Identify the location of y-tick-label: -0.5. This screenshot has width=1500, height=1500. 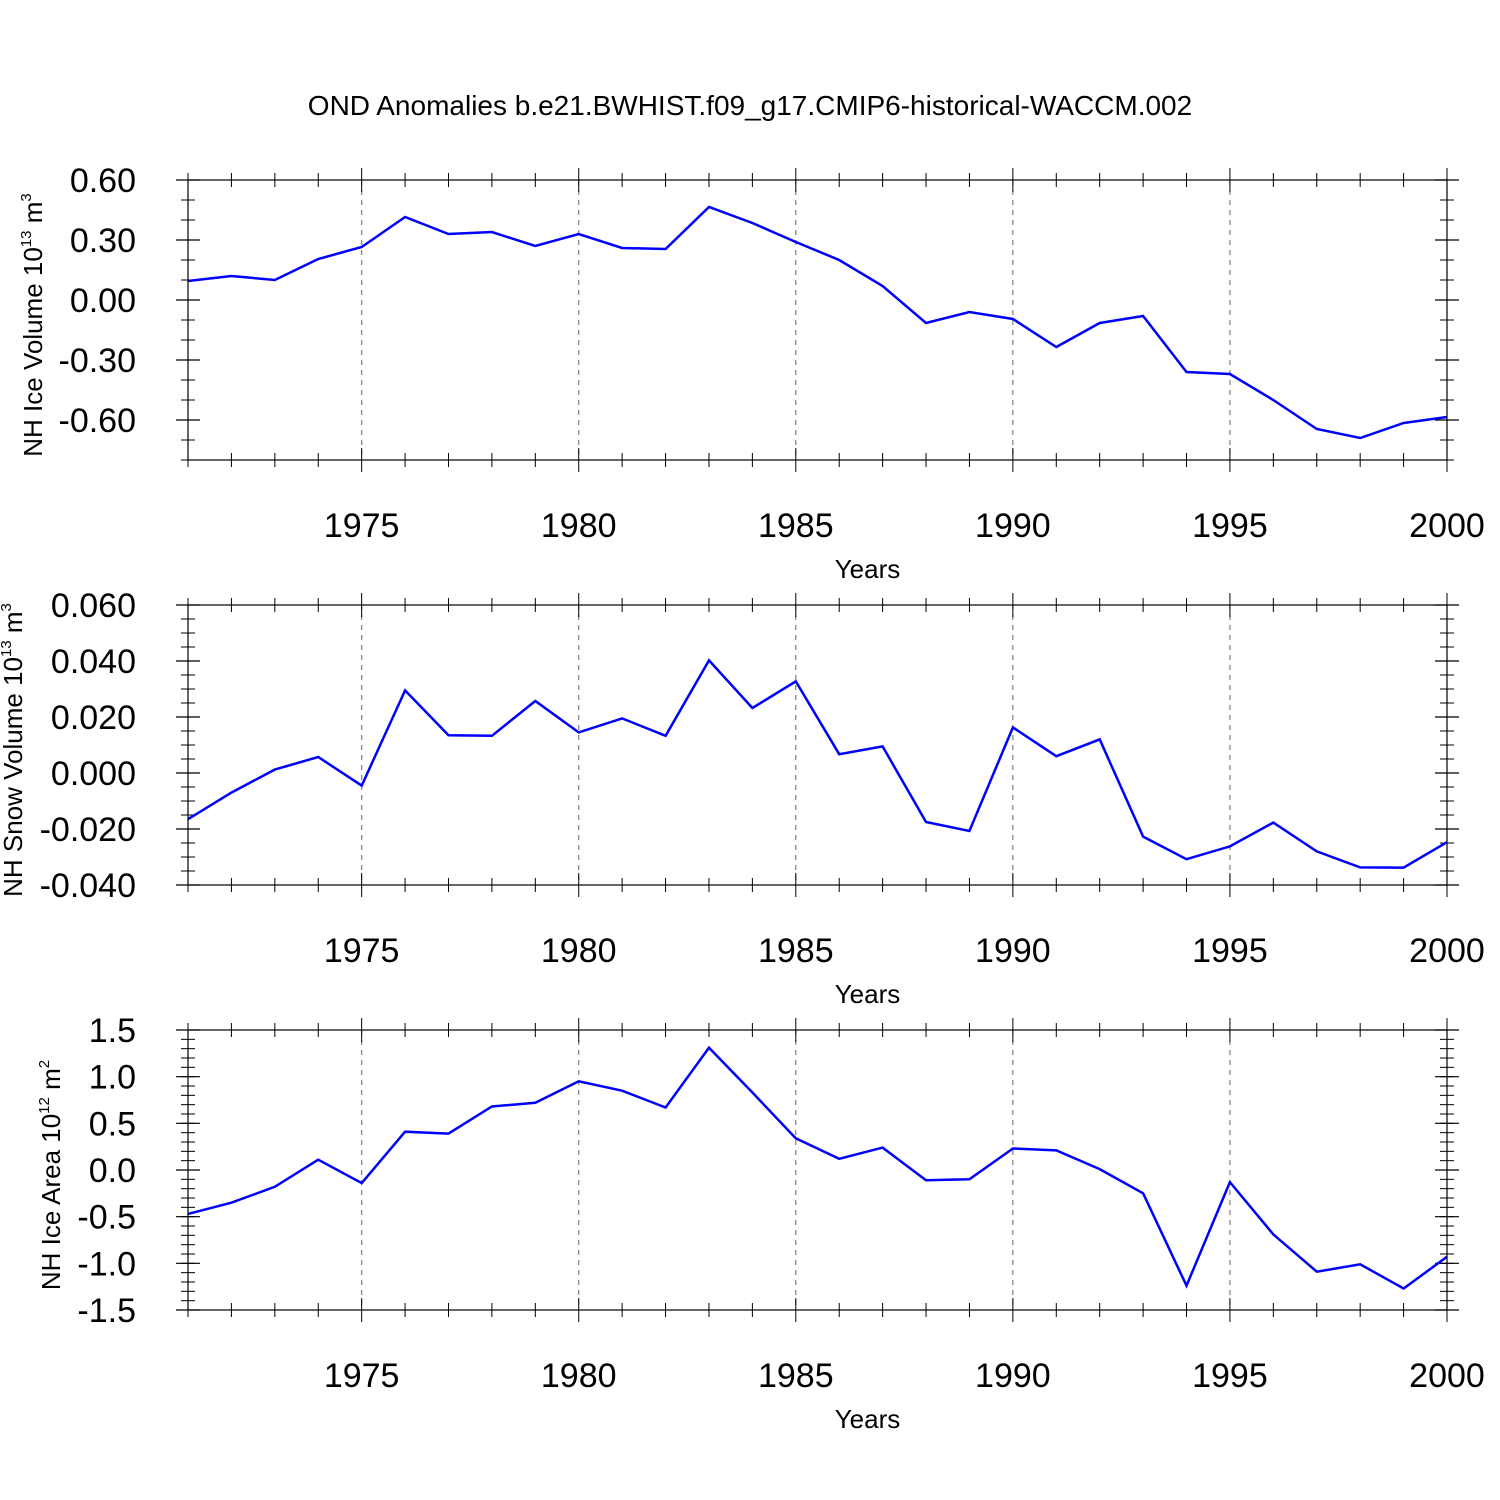
(106, 1218).